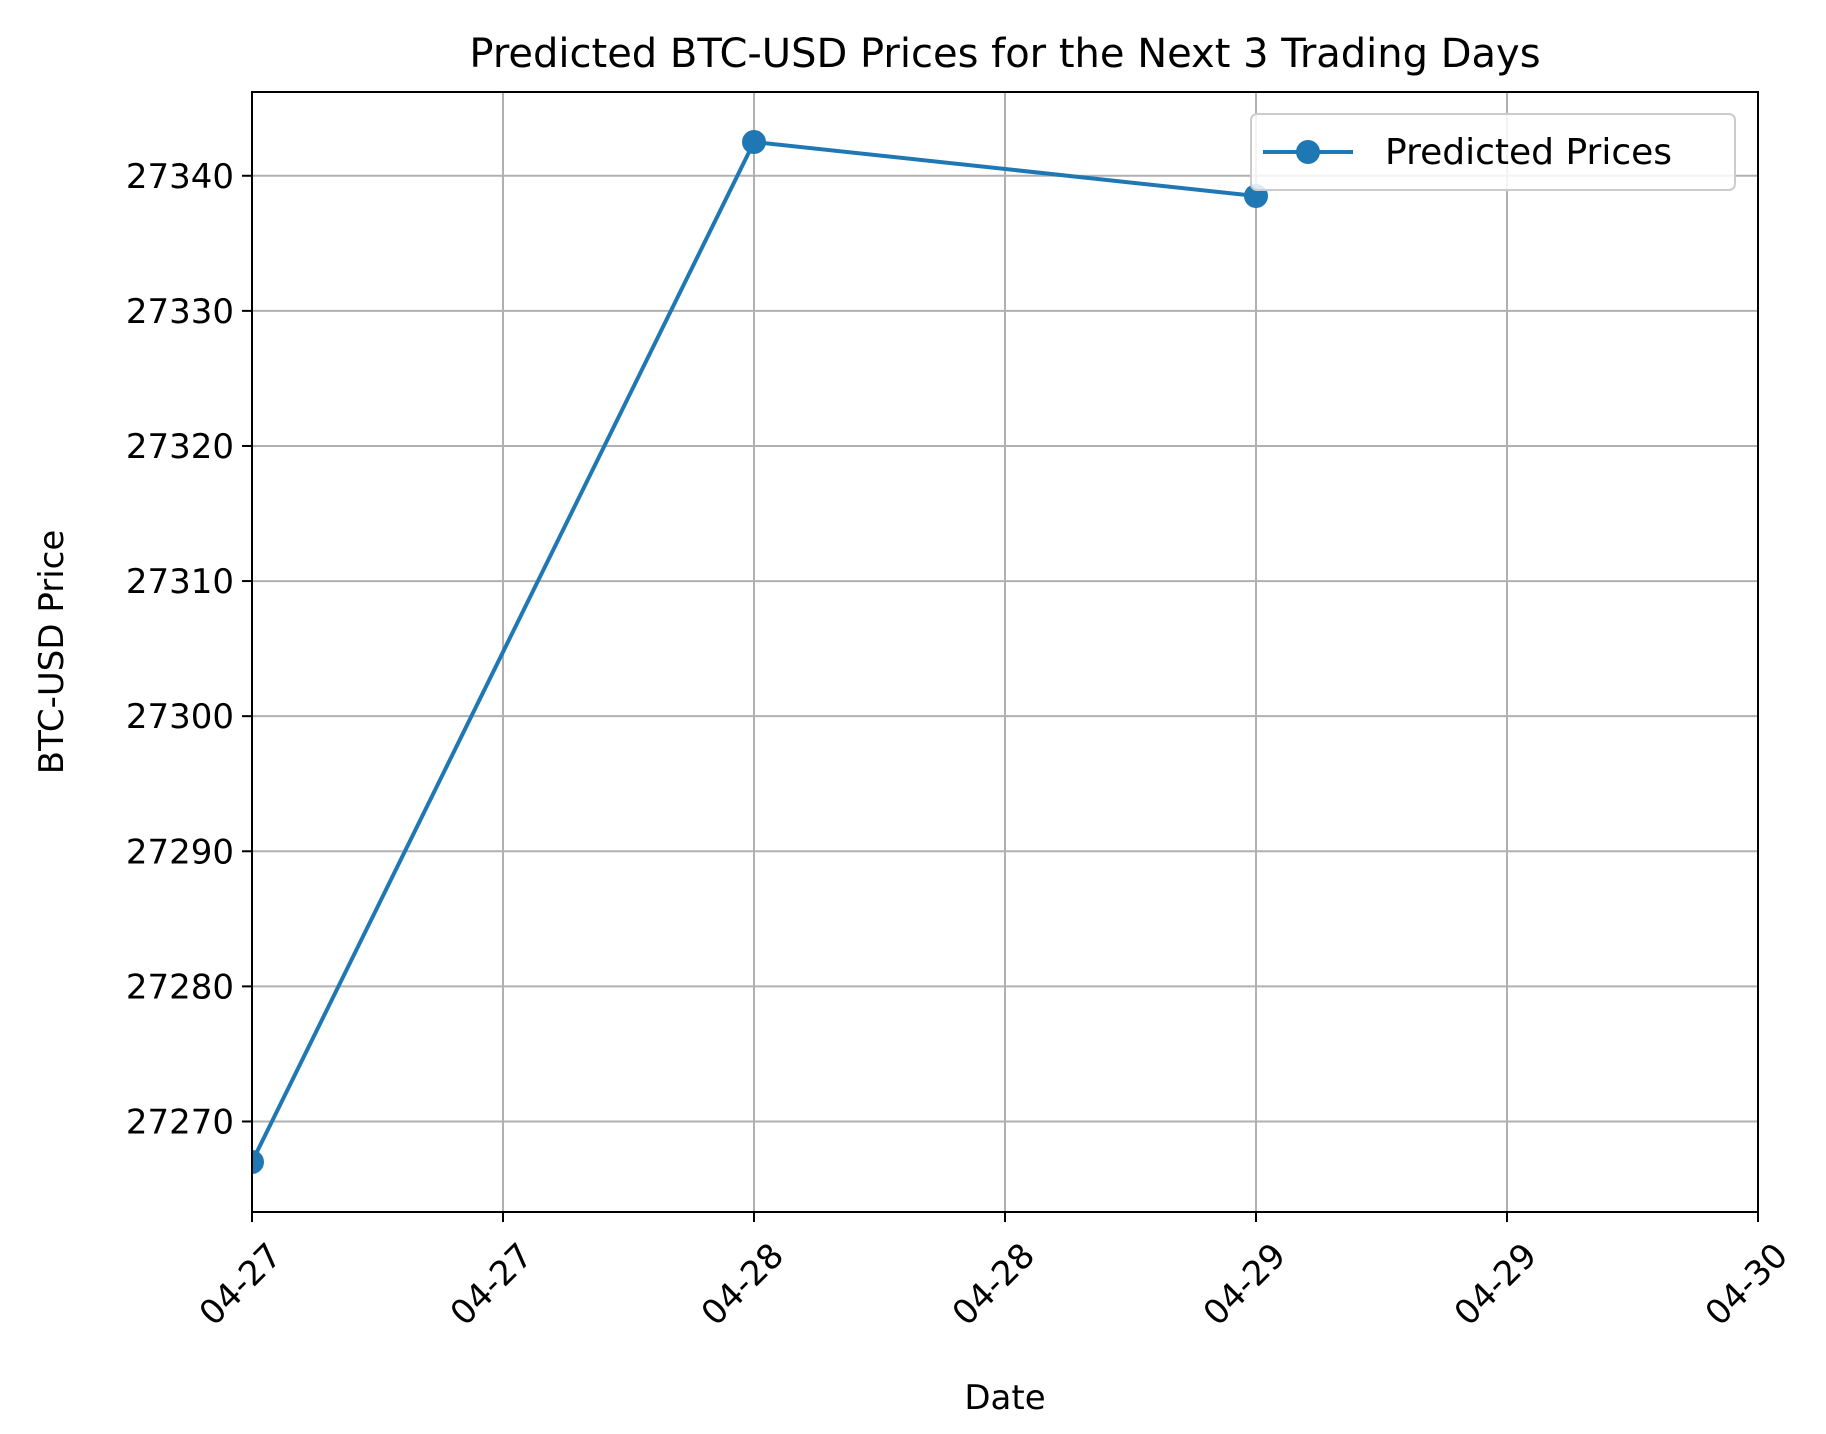 Image resolution: width=1826 pixels, height=1434 pixels. I want to click on y-axis-ticks: 27270 27280 27290 27300 27310 27320 27330 27340, so click(189, 649).